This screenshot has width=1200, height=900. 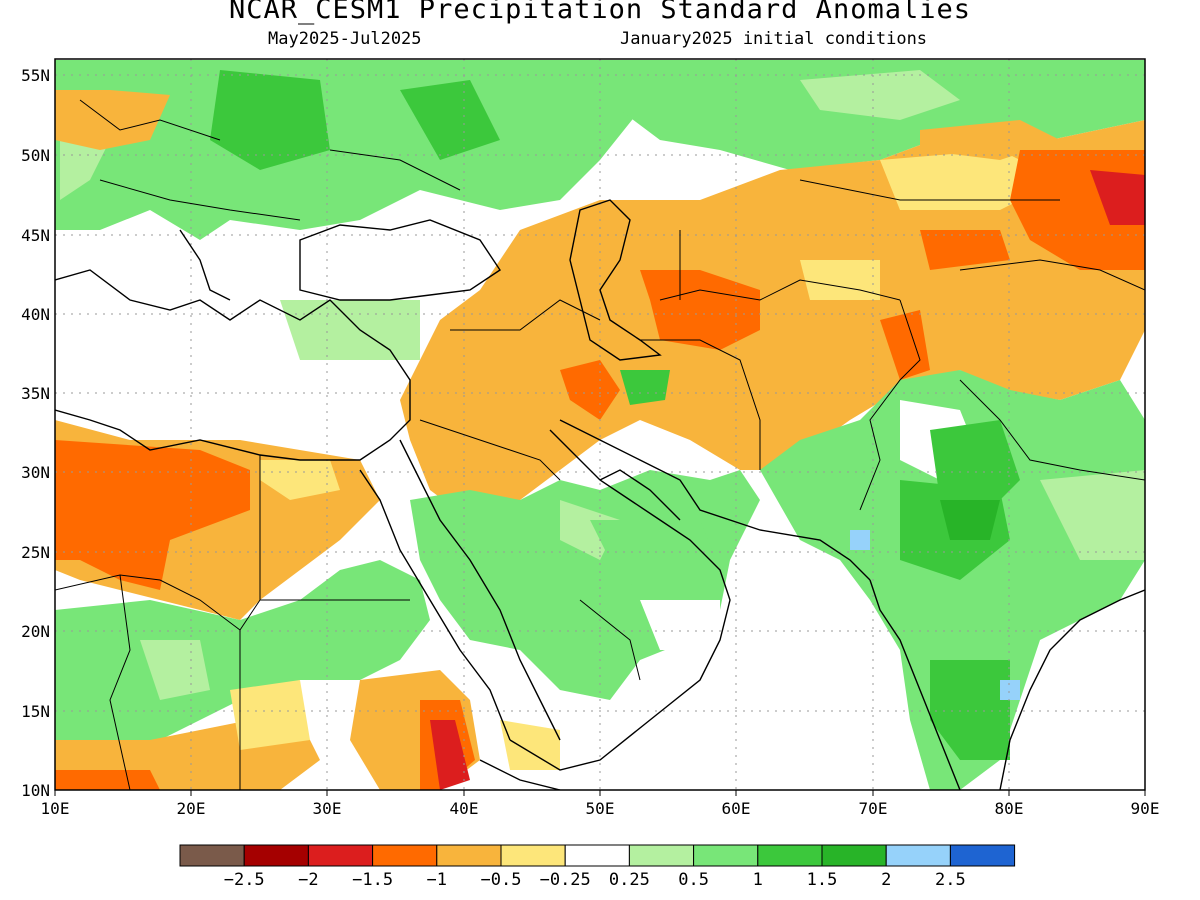 What do you see at coordinates (35, 235) in the screenshot?
I see `lat-label: 45N` at bounding box center [35, 235].